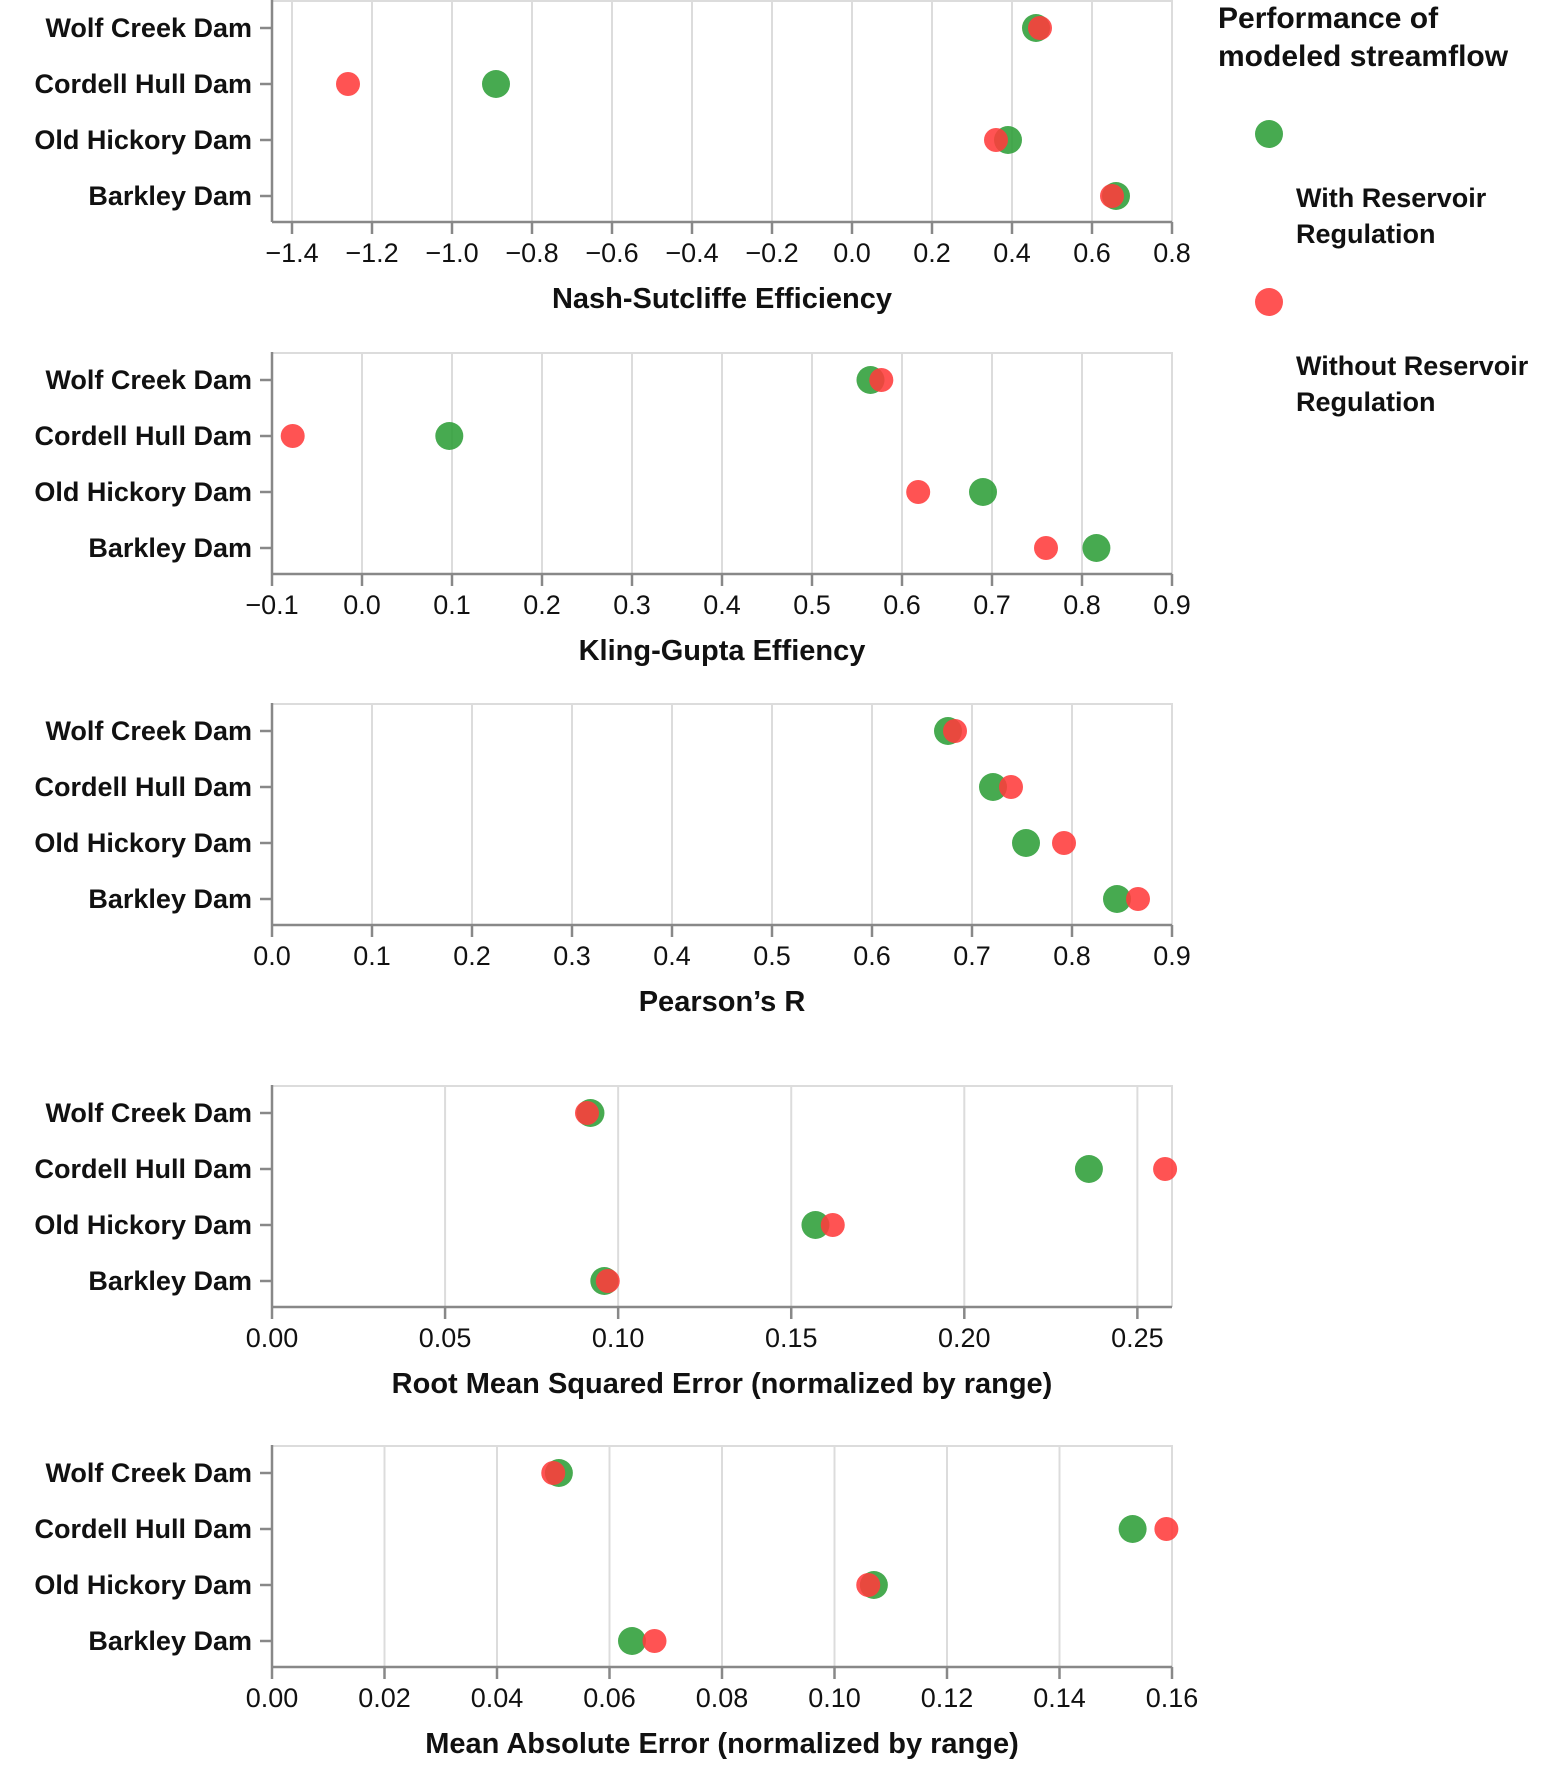  I want to click on x-tick-label: 0.12, so click(947, 1698).